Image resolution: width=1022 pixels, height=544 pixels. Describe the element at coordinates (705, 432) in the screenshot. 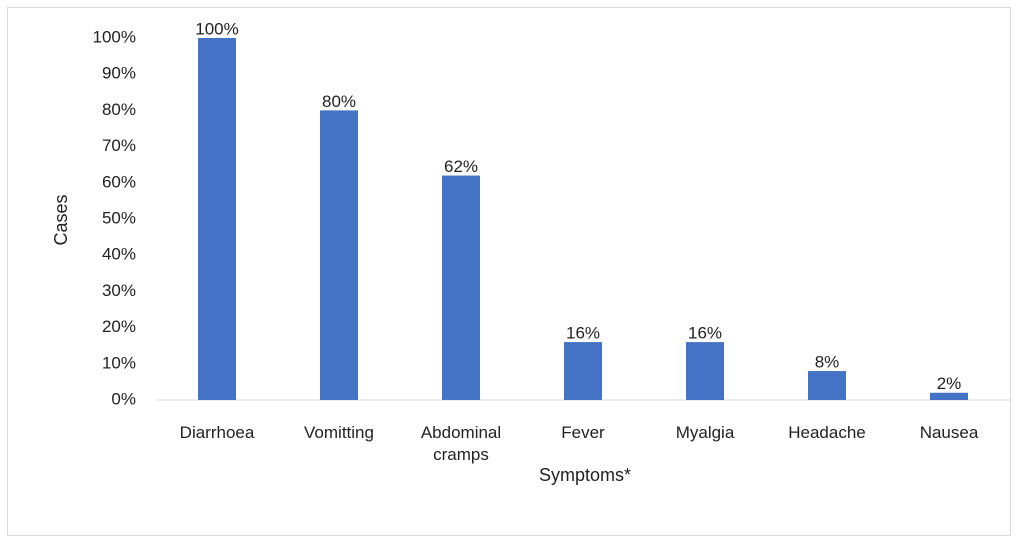

I see `x-tick-label: Myalgia` at that location.